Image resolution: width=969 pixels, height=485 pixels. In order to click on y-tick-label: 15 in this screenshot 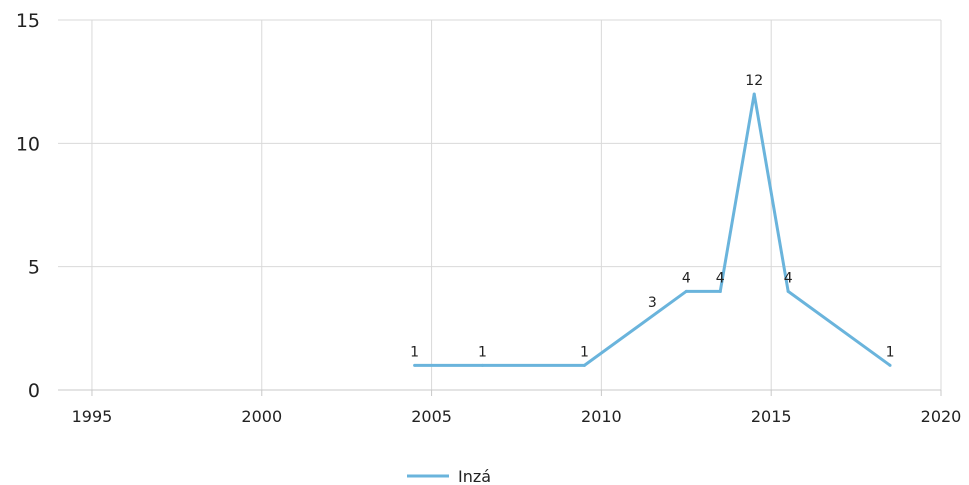, I will do `click(28, 21)`.